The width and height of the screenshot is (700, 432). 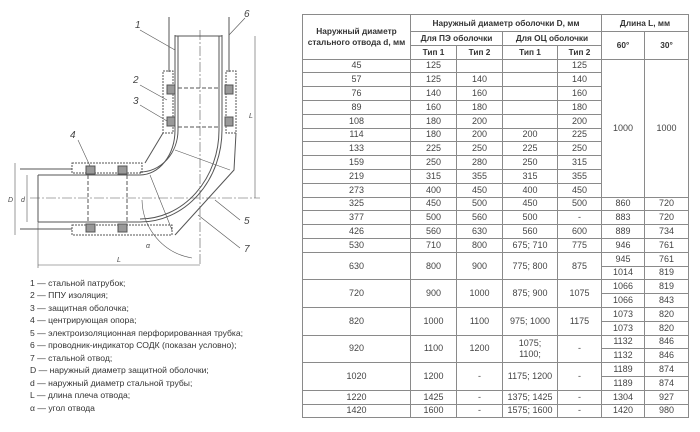 I want to click on cell-steel-diameter: 426, so click(x=356, y=231).